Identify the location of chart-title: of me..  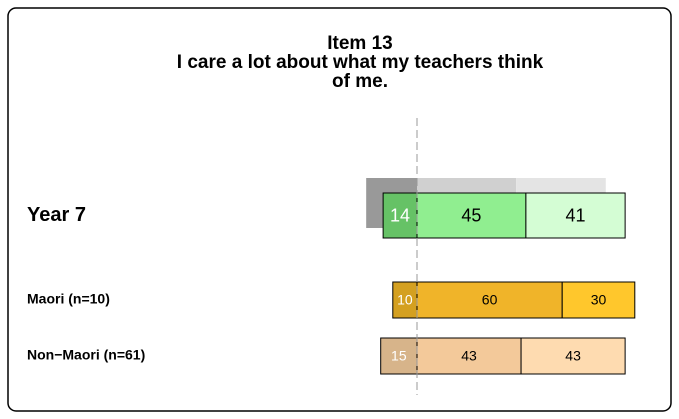
(360, 81).